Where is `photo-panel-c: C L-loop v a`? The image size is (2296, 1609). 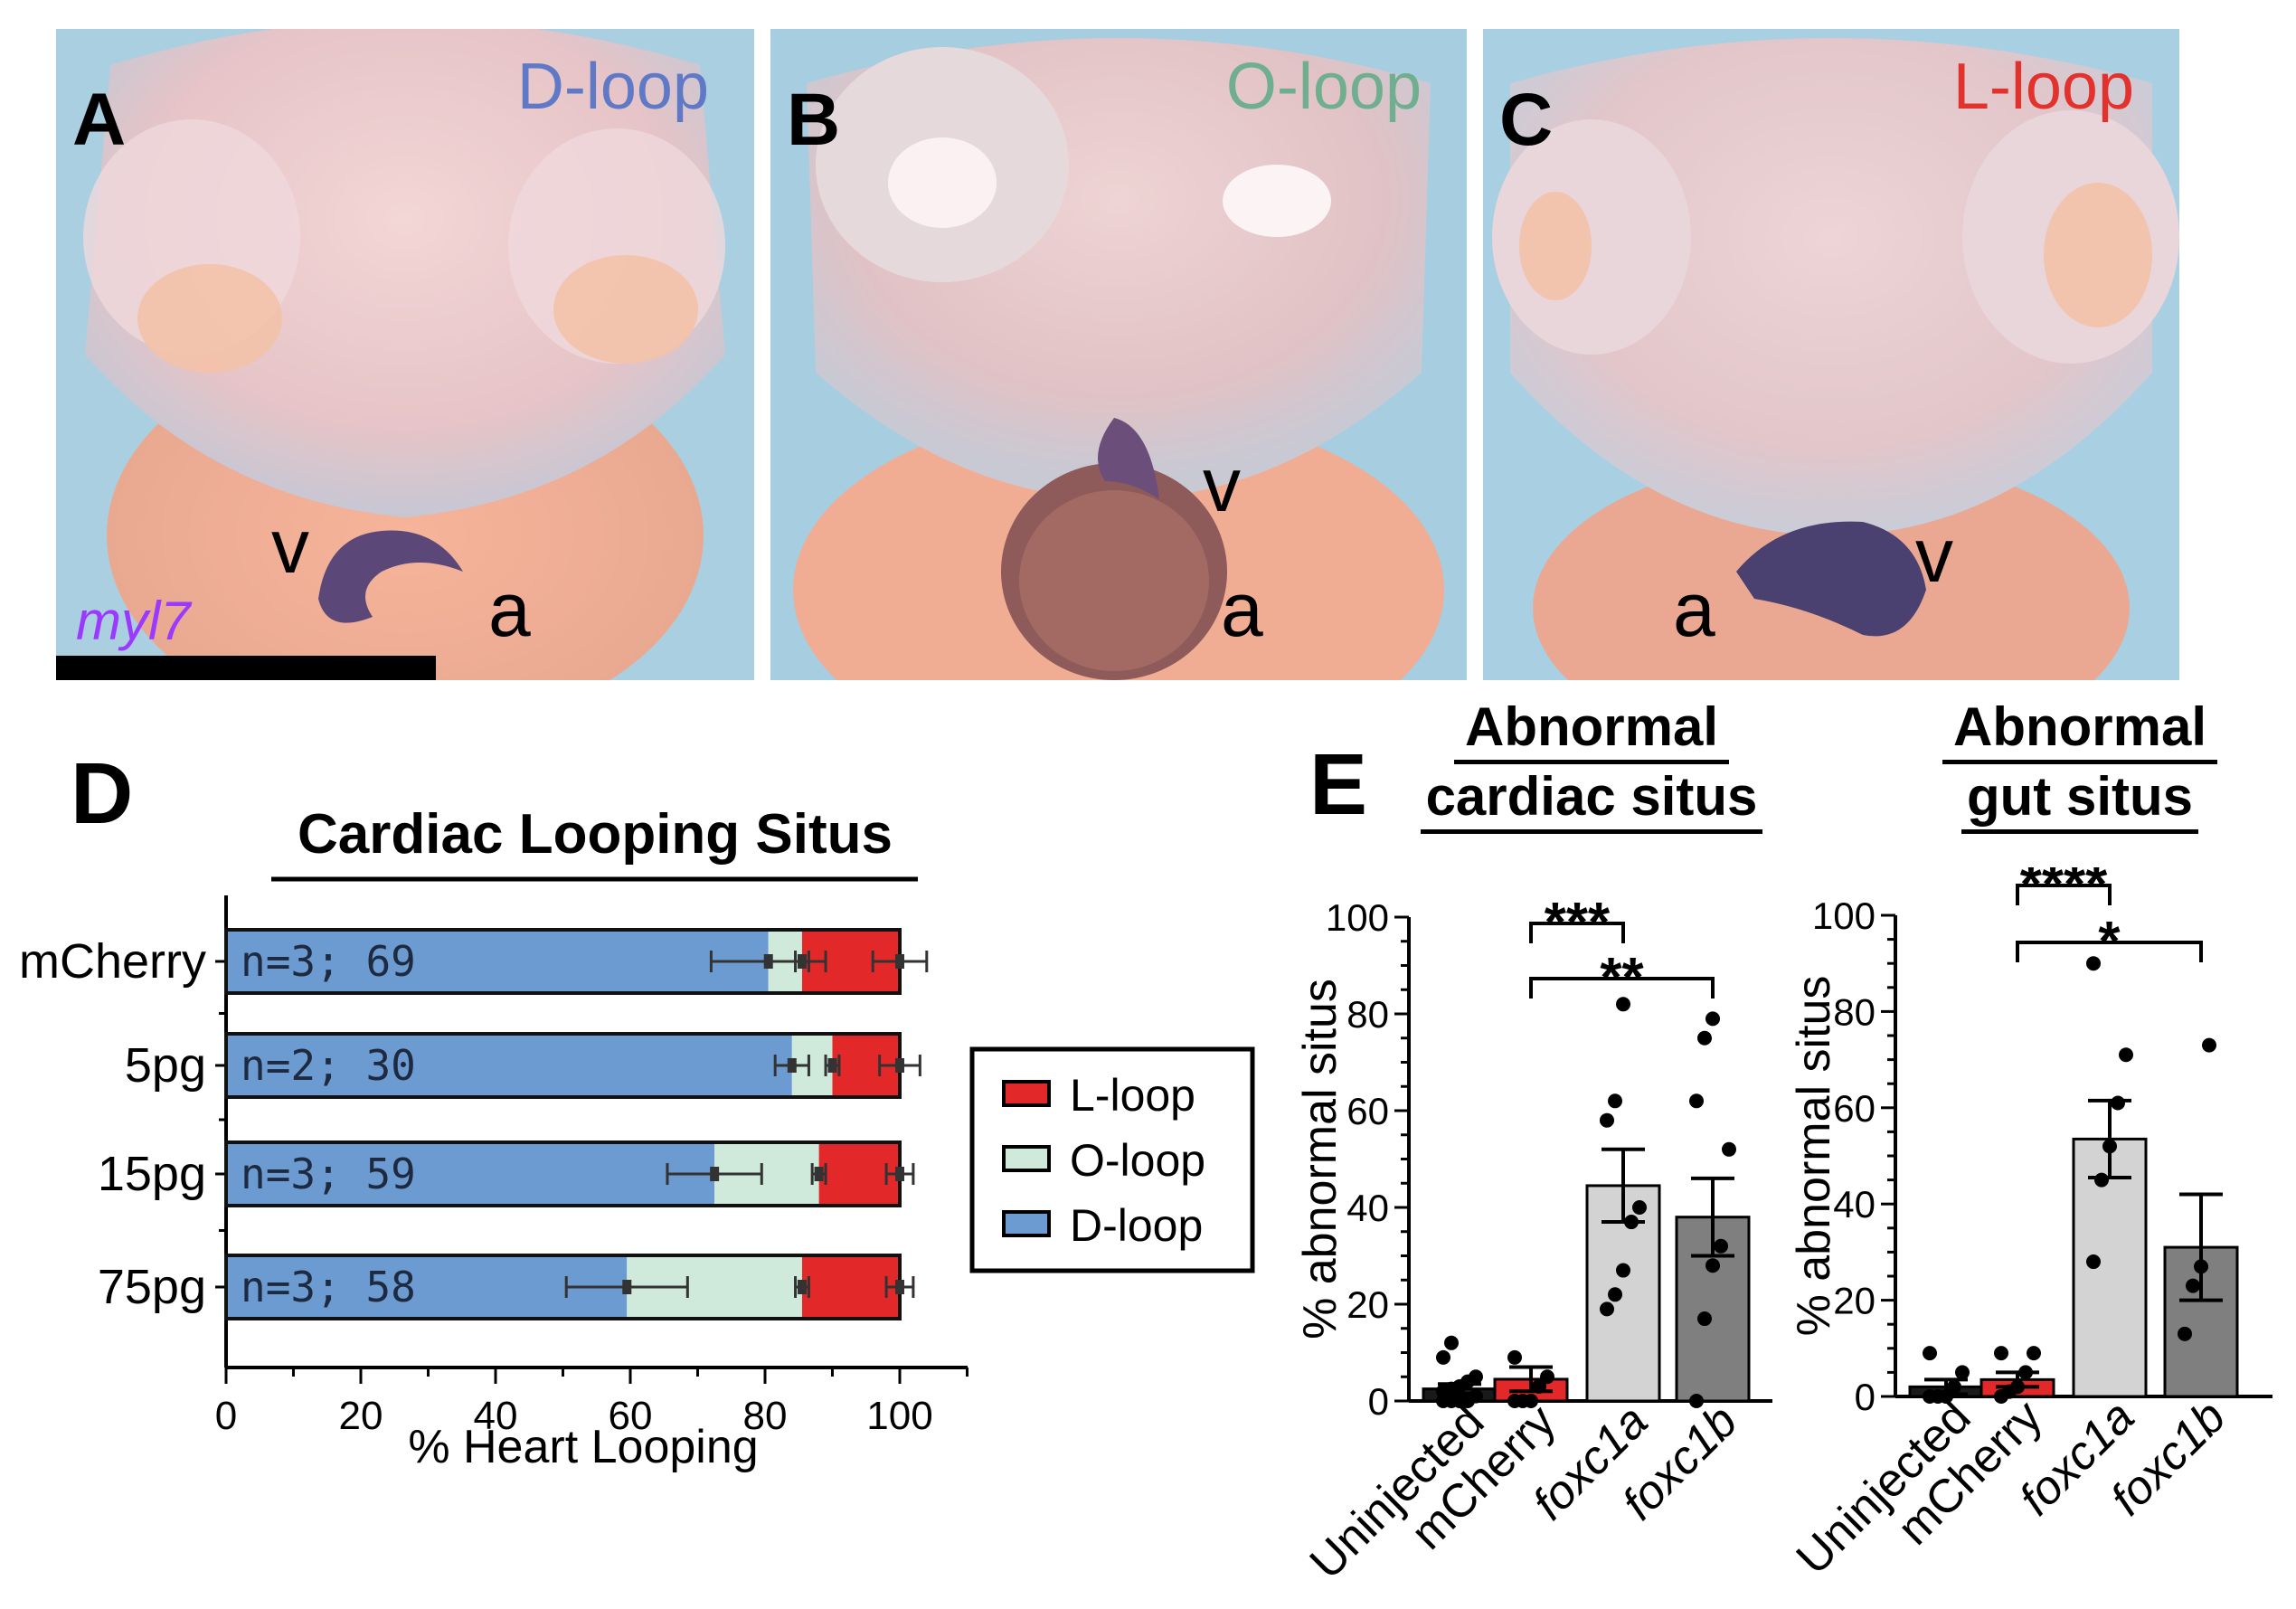 photo-panel-c: C L-loop v a is located at coordinates (1831, 355).